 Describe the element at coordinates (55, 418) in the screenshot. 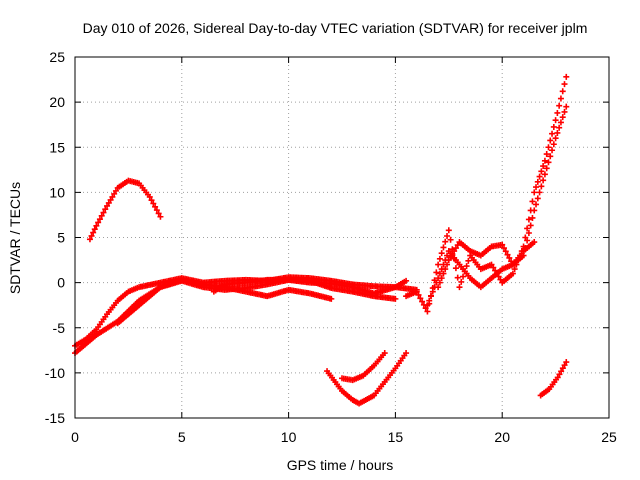

I see `y-tick-label: -15` at that location.